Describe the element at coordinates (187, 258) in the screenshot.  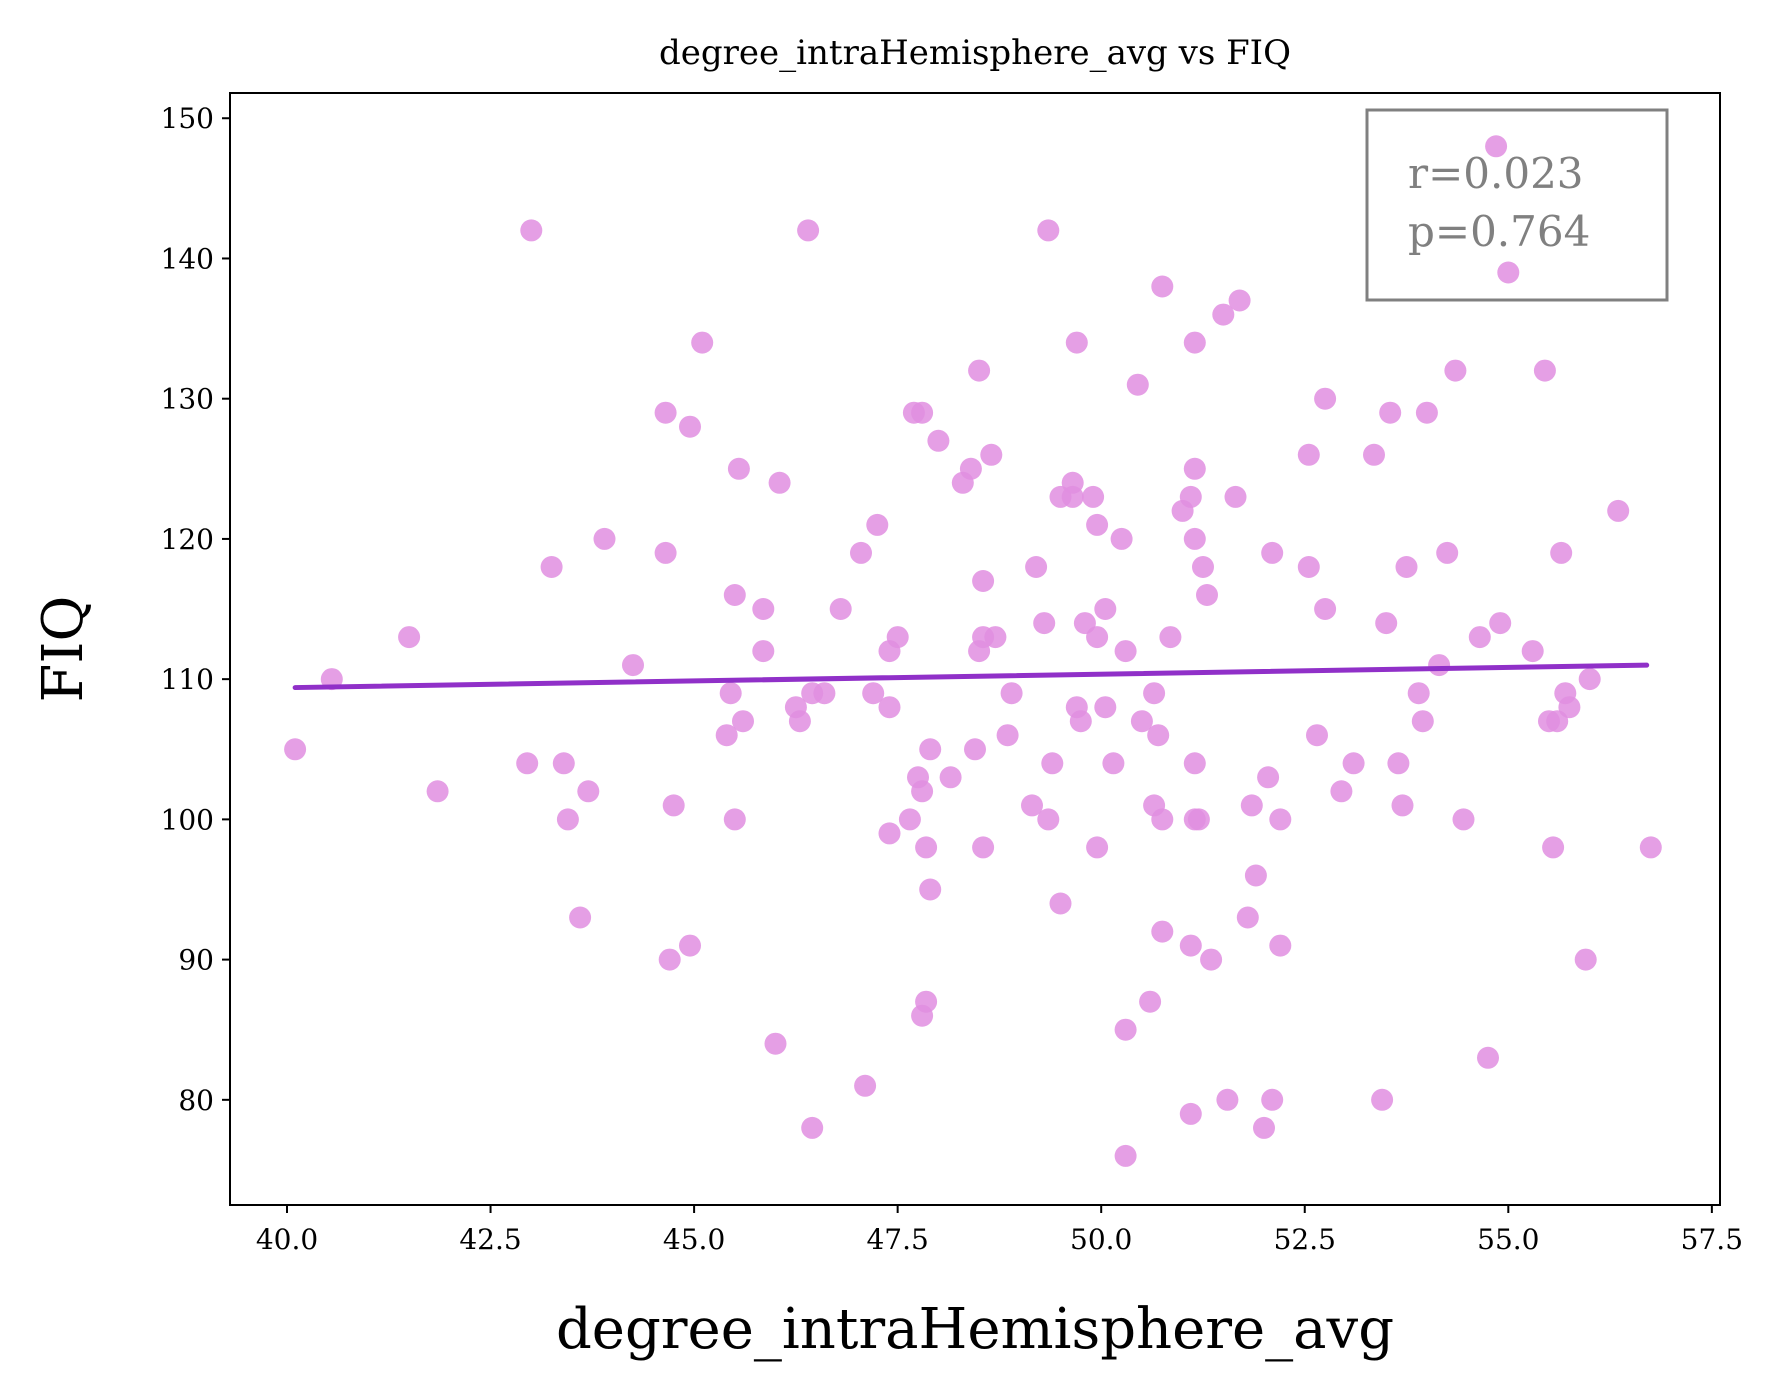
I see `y-tick-label: 140` at that location.